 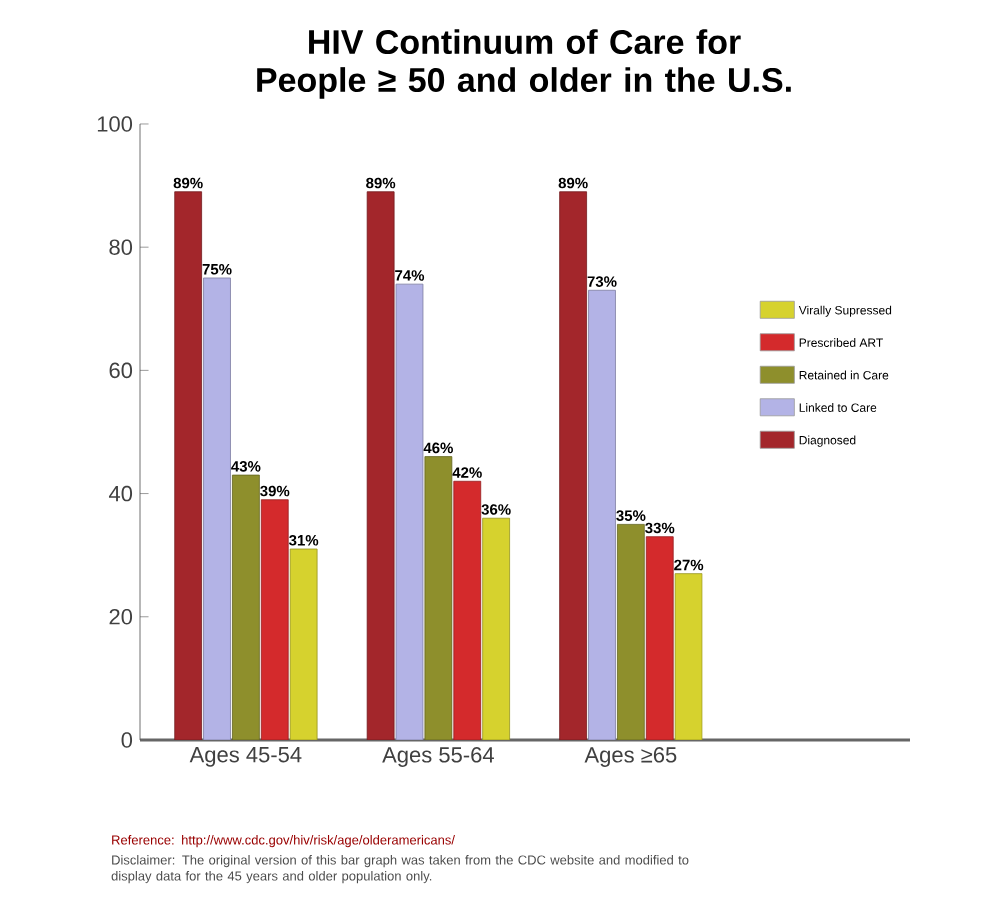 What do you see at coordinates (630, 757) in the screenshot?
I see `x-tick-label: Ages ≥65` at bounding box center [630, 757].